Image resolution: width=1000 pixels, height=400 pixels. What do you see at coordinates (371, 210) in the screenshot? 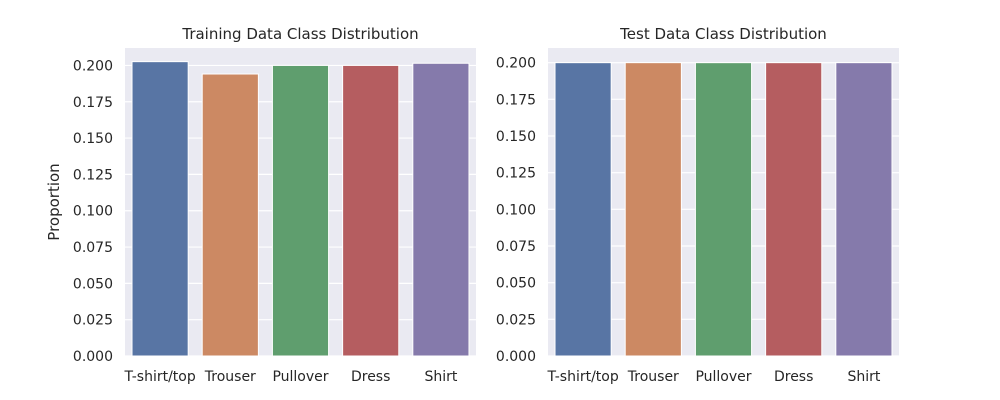
I see `training-bar-dress` at bounding box center [371, 210].